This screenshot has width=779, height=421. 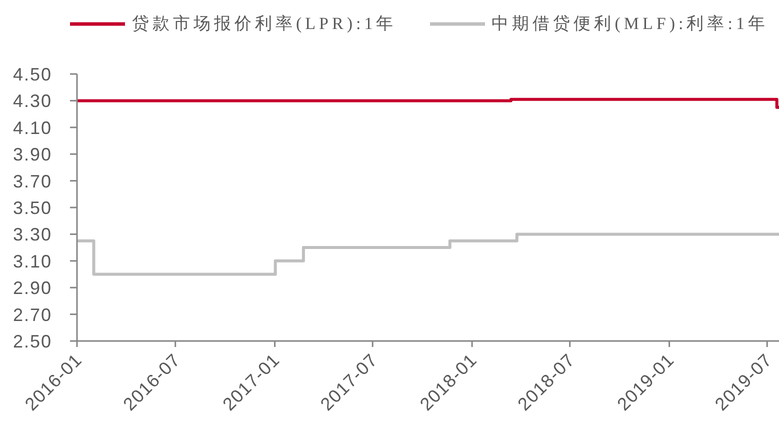 What do you see at coordinates (32, 208) in the screenshot?
I see `y-tick-label: 3.50` at bounding box center [32, 208].